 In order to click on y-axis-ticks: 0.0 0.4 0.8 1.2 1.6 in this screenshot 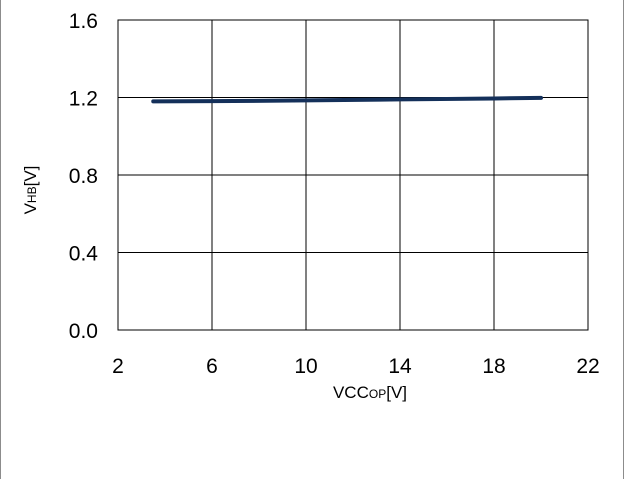, I will do `click(84, 176)`.